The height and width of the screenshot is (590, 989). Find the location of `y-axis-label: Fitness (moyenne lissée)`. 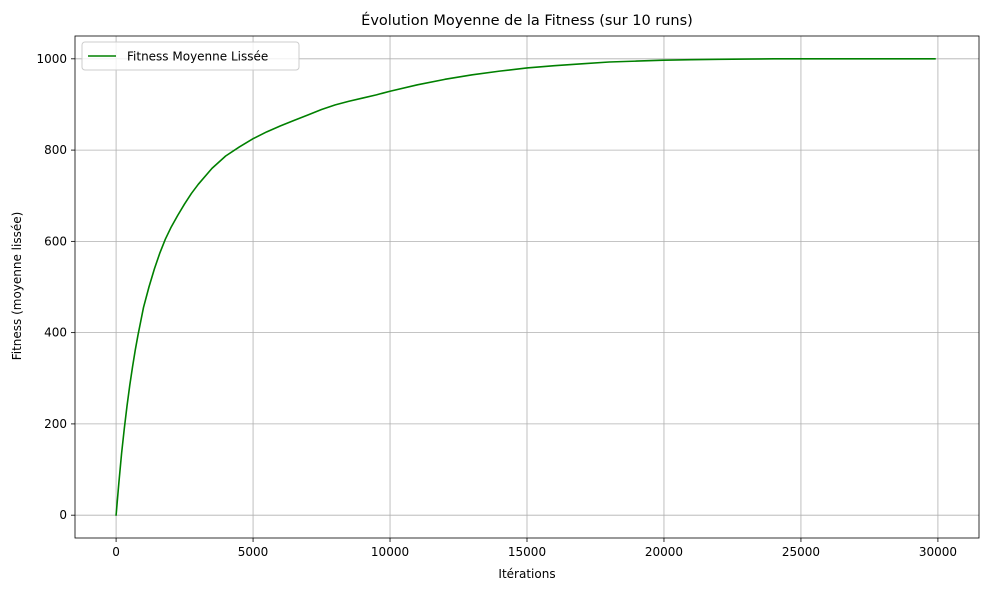

y-axis-label: Fitness (moyenne lissée) is located at coordinates (17, 286).